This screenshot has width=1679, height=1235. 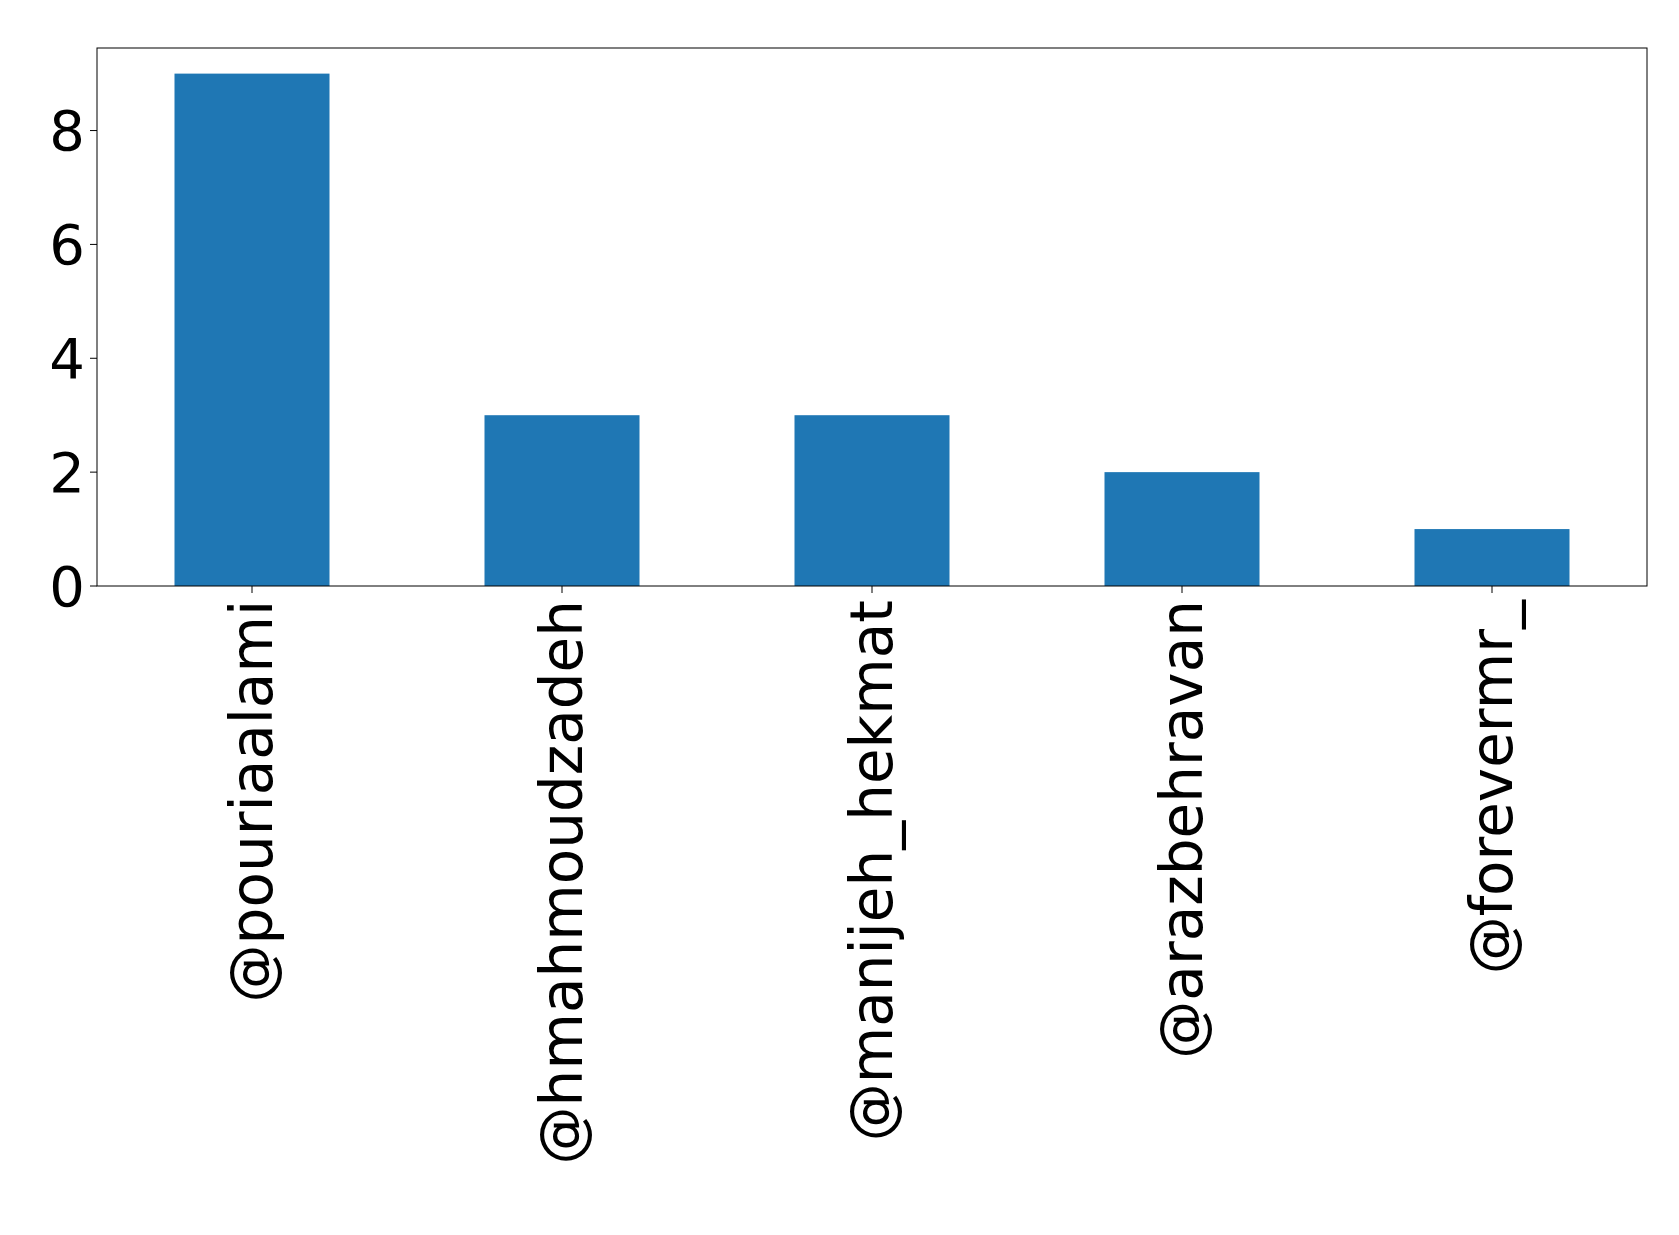 I want to click on y-tick-label: 0, so click(x=67, y=586).